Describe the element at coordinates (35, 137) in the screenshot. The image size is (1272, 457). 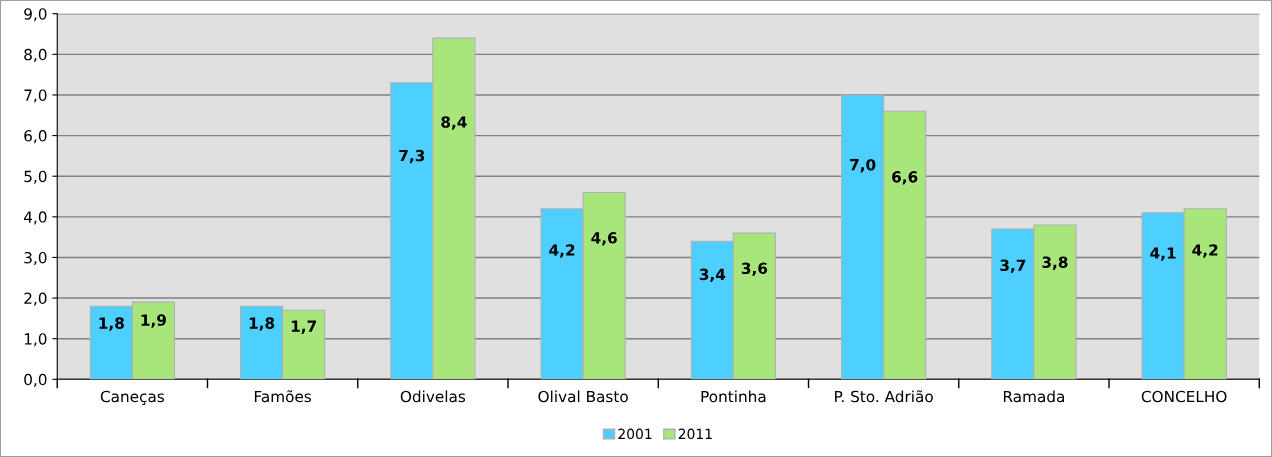
I see `y-tick-label: 6,0` at that location.